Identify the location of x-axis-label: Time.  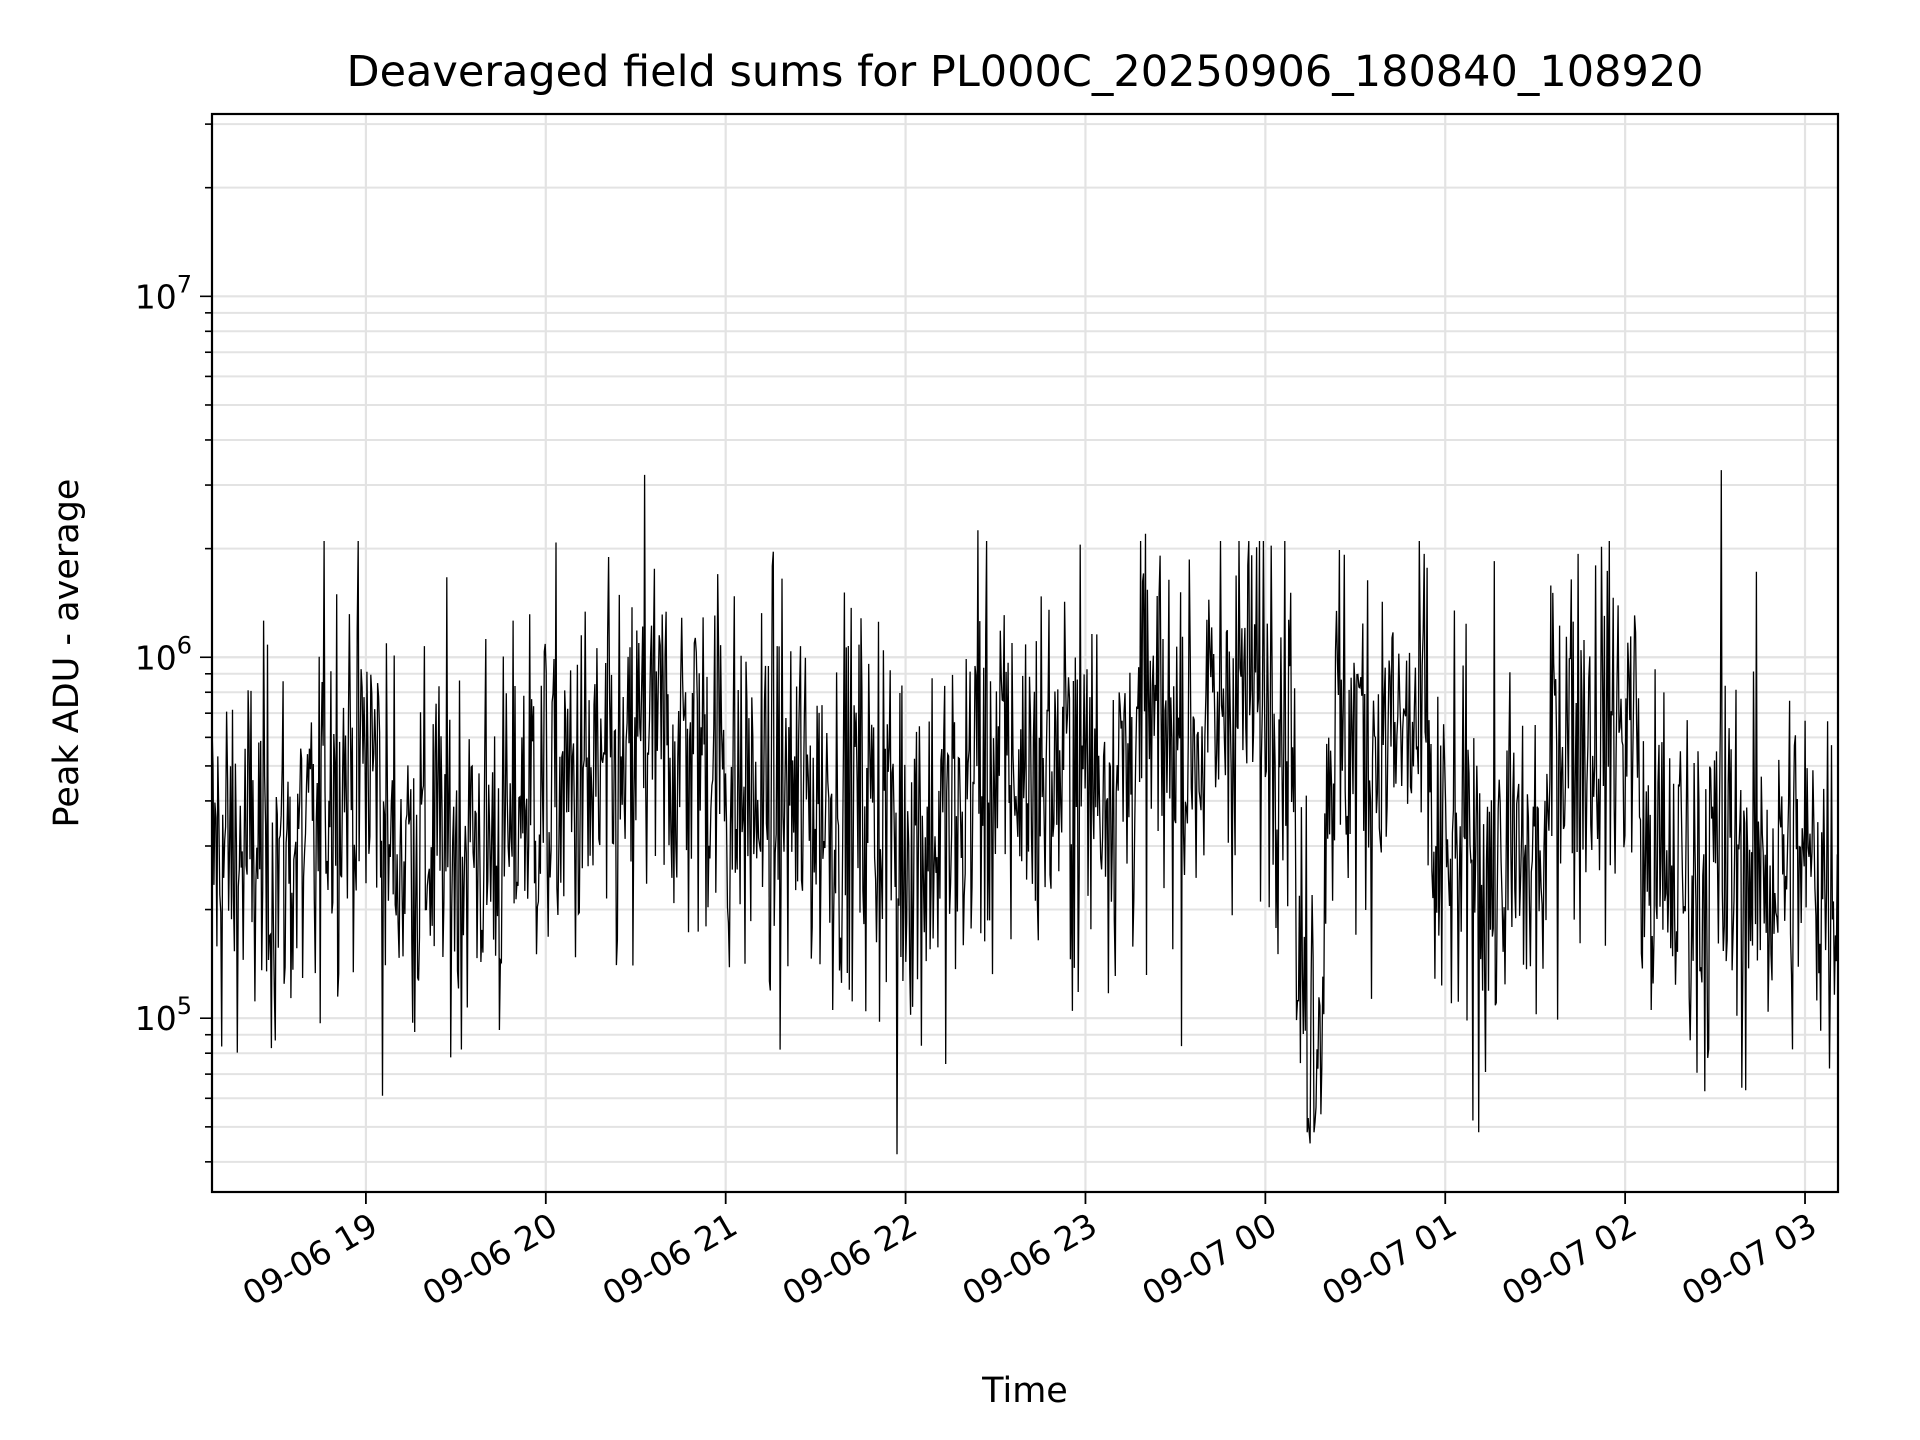
(1024, 1391).